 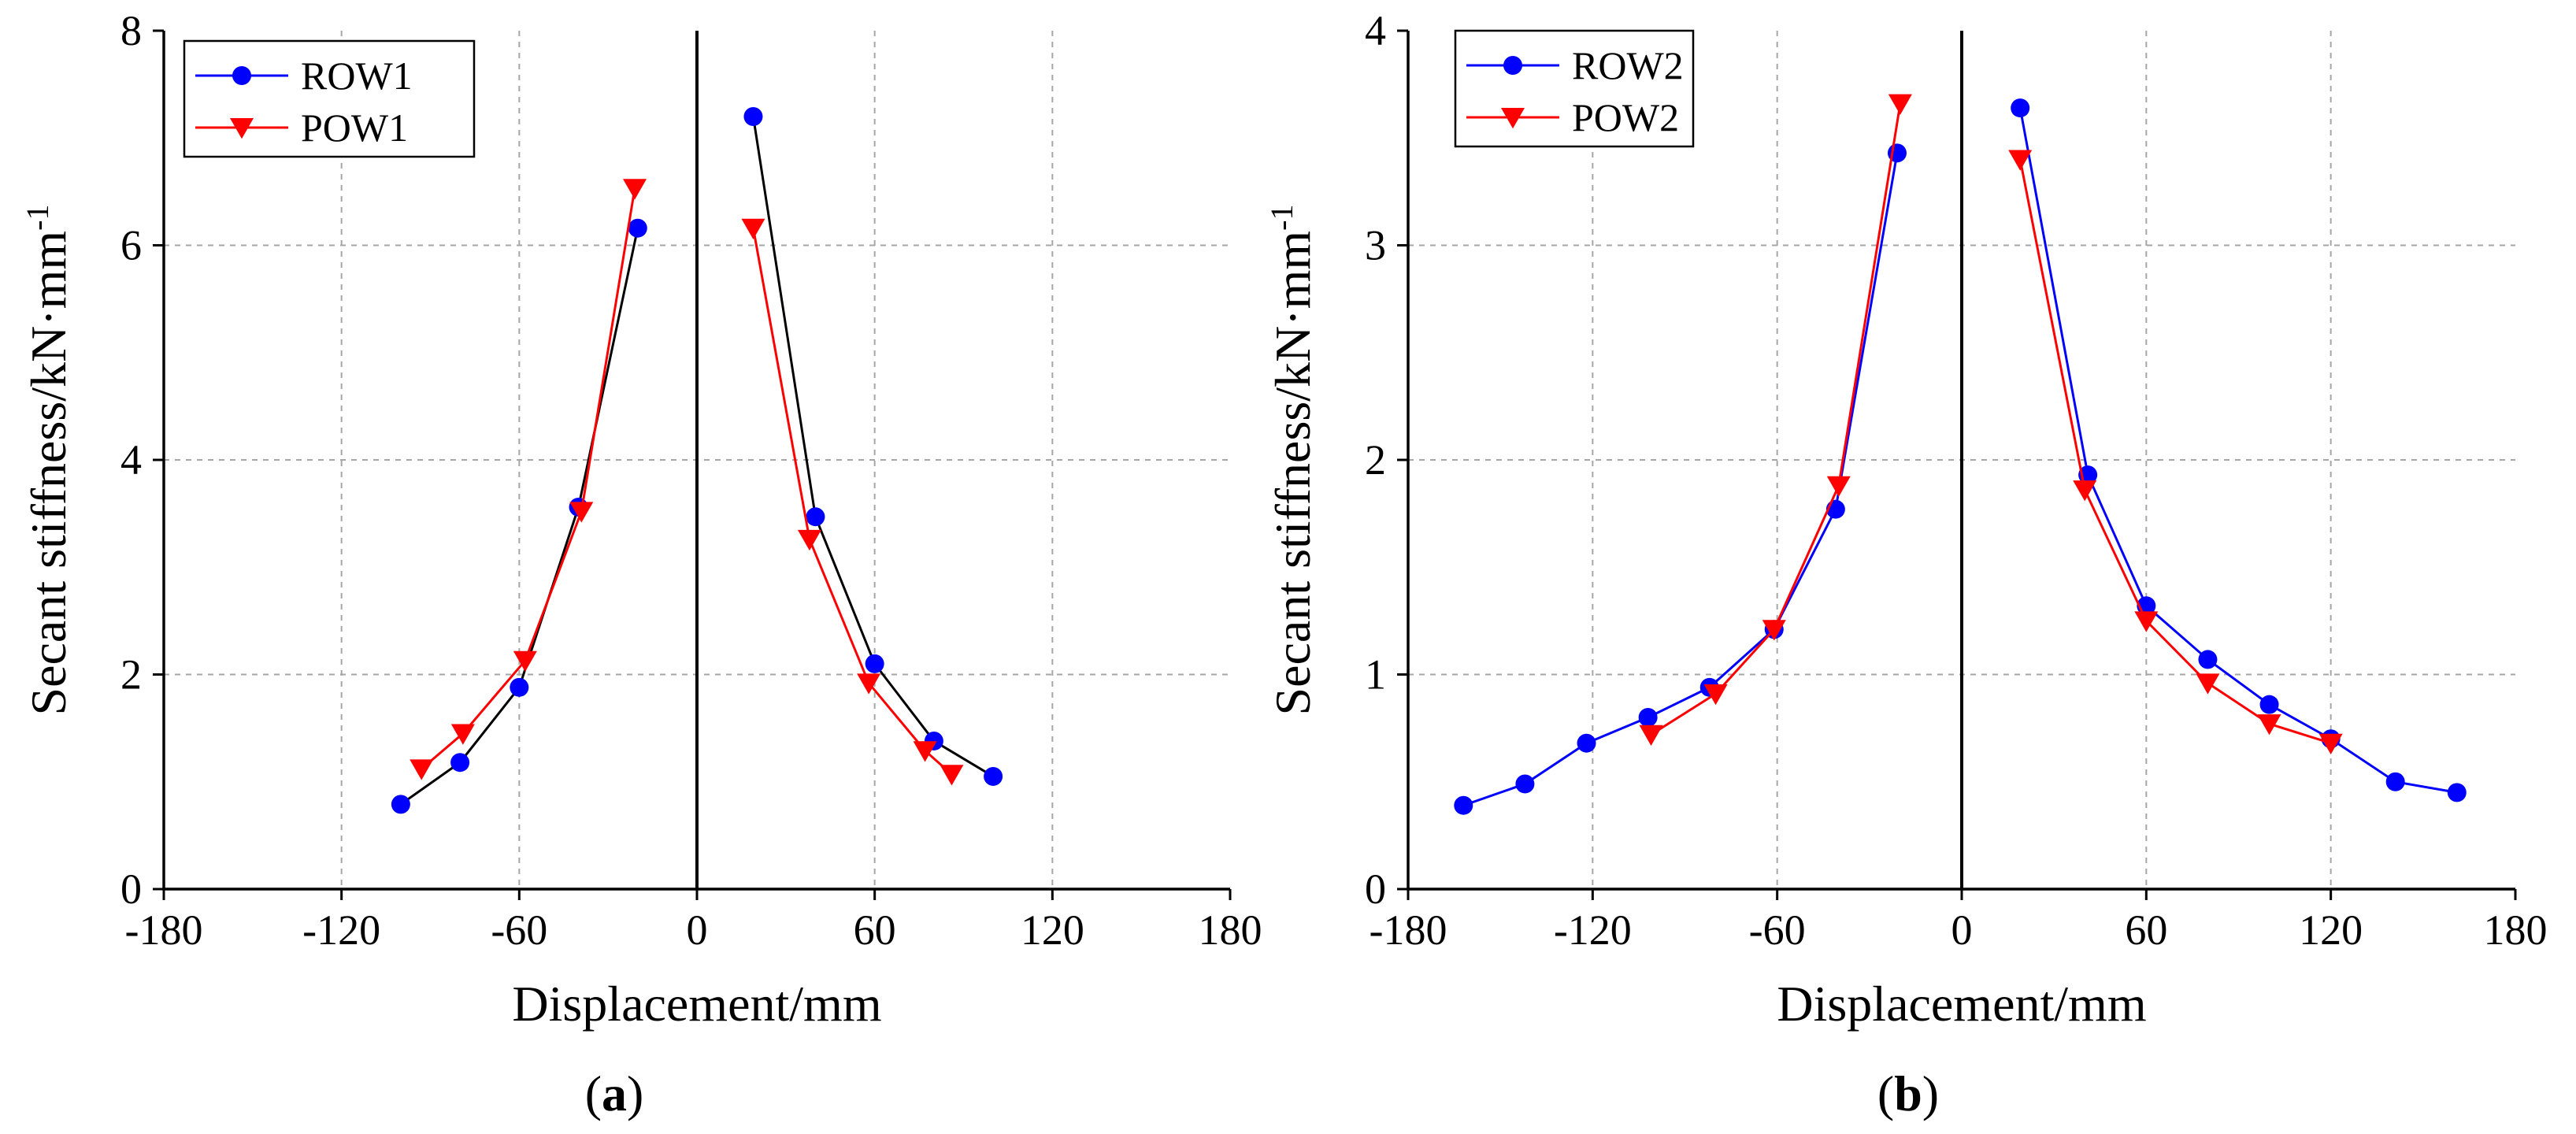 I want to click on legend: ROW2 POW2, so click(x=1574, y=88).